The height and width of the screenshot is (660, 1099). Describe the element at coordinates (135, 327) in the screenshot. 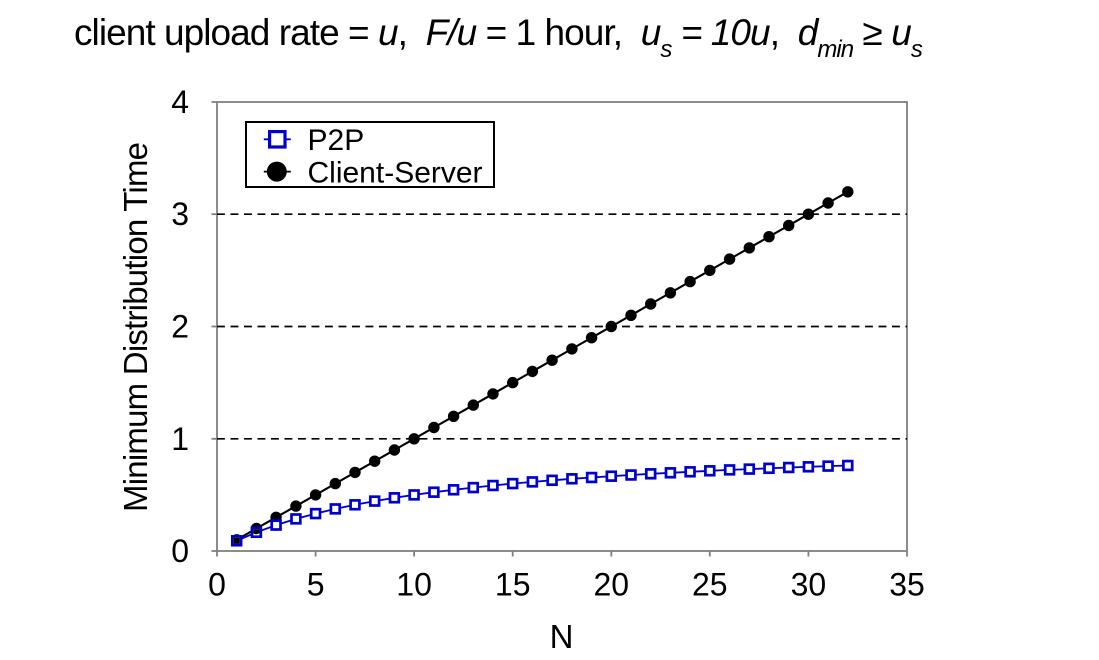

I see `svg-text: Minimum Distribution Time` at that location.